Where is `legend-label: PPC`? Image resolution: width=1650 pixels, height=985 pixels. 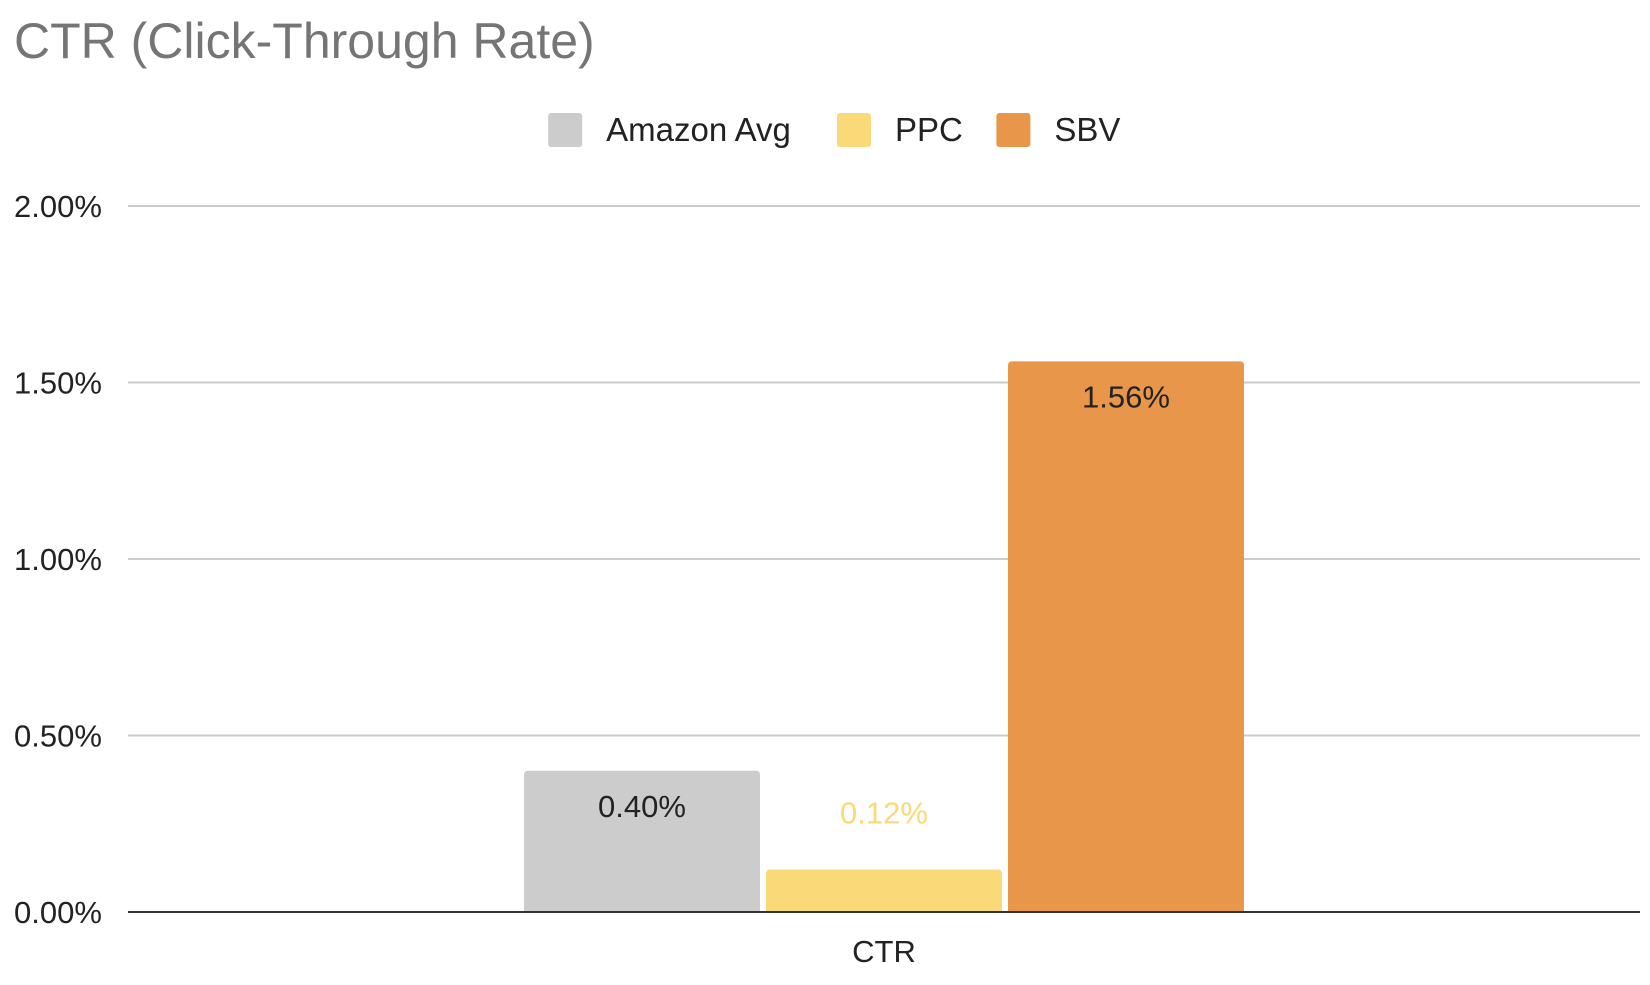
legend-label: PPC is located at coordinates (929, 129).